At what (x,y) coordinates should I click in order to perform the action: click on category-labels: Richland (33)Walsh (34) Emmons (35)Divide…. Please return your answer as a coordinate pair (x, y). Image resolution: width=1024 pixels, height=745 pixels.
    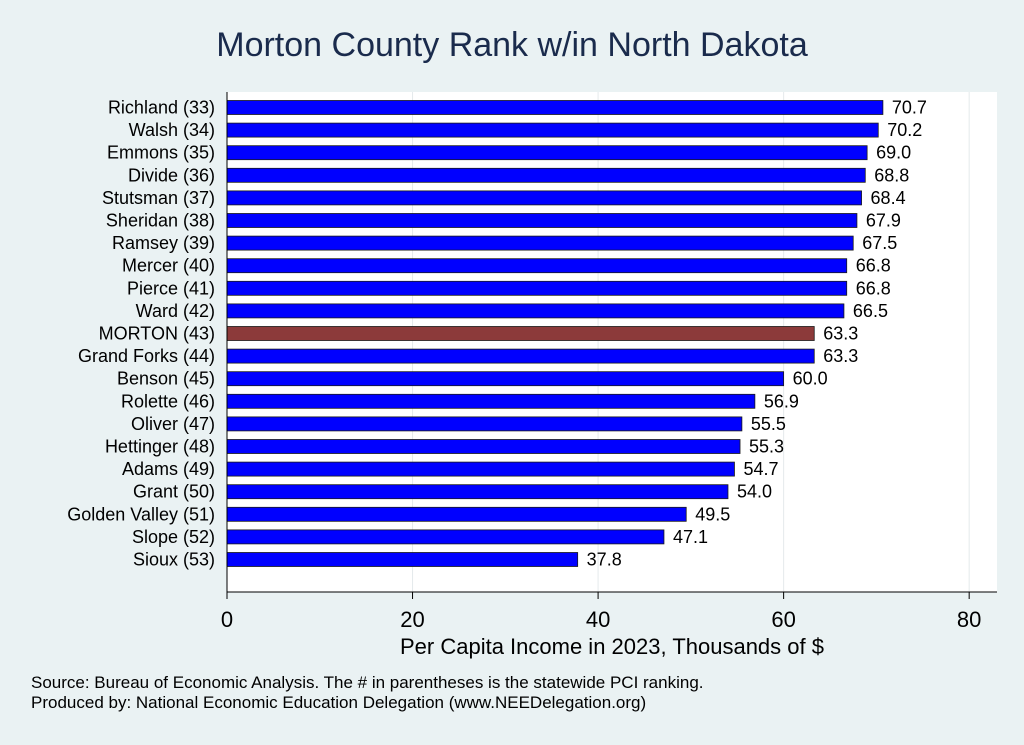
    Looking at the image, I should click on (141, 334).